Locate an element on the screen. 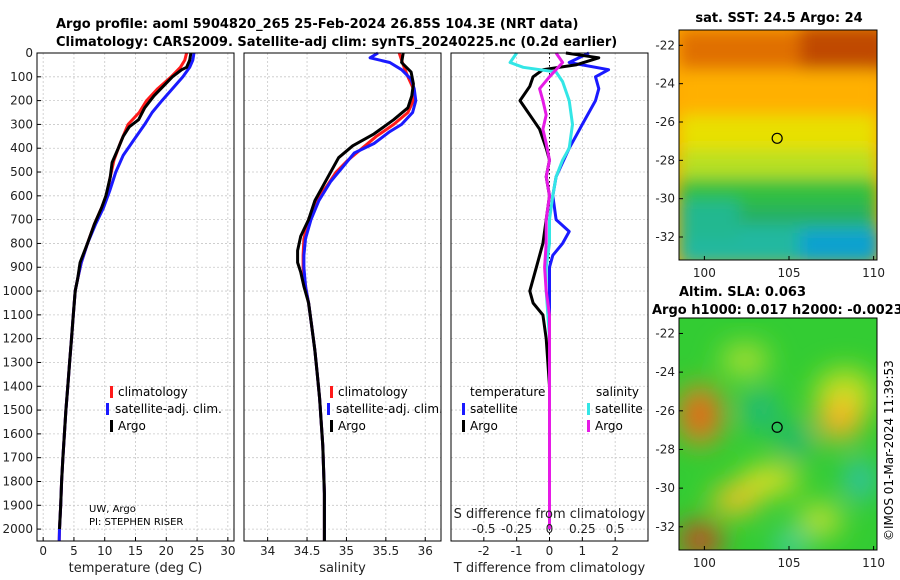 The image size is (900, 580). y-tick-label: 700 is located at coordinates (21, 220).